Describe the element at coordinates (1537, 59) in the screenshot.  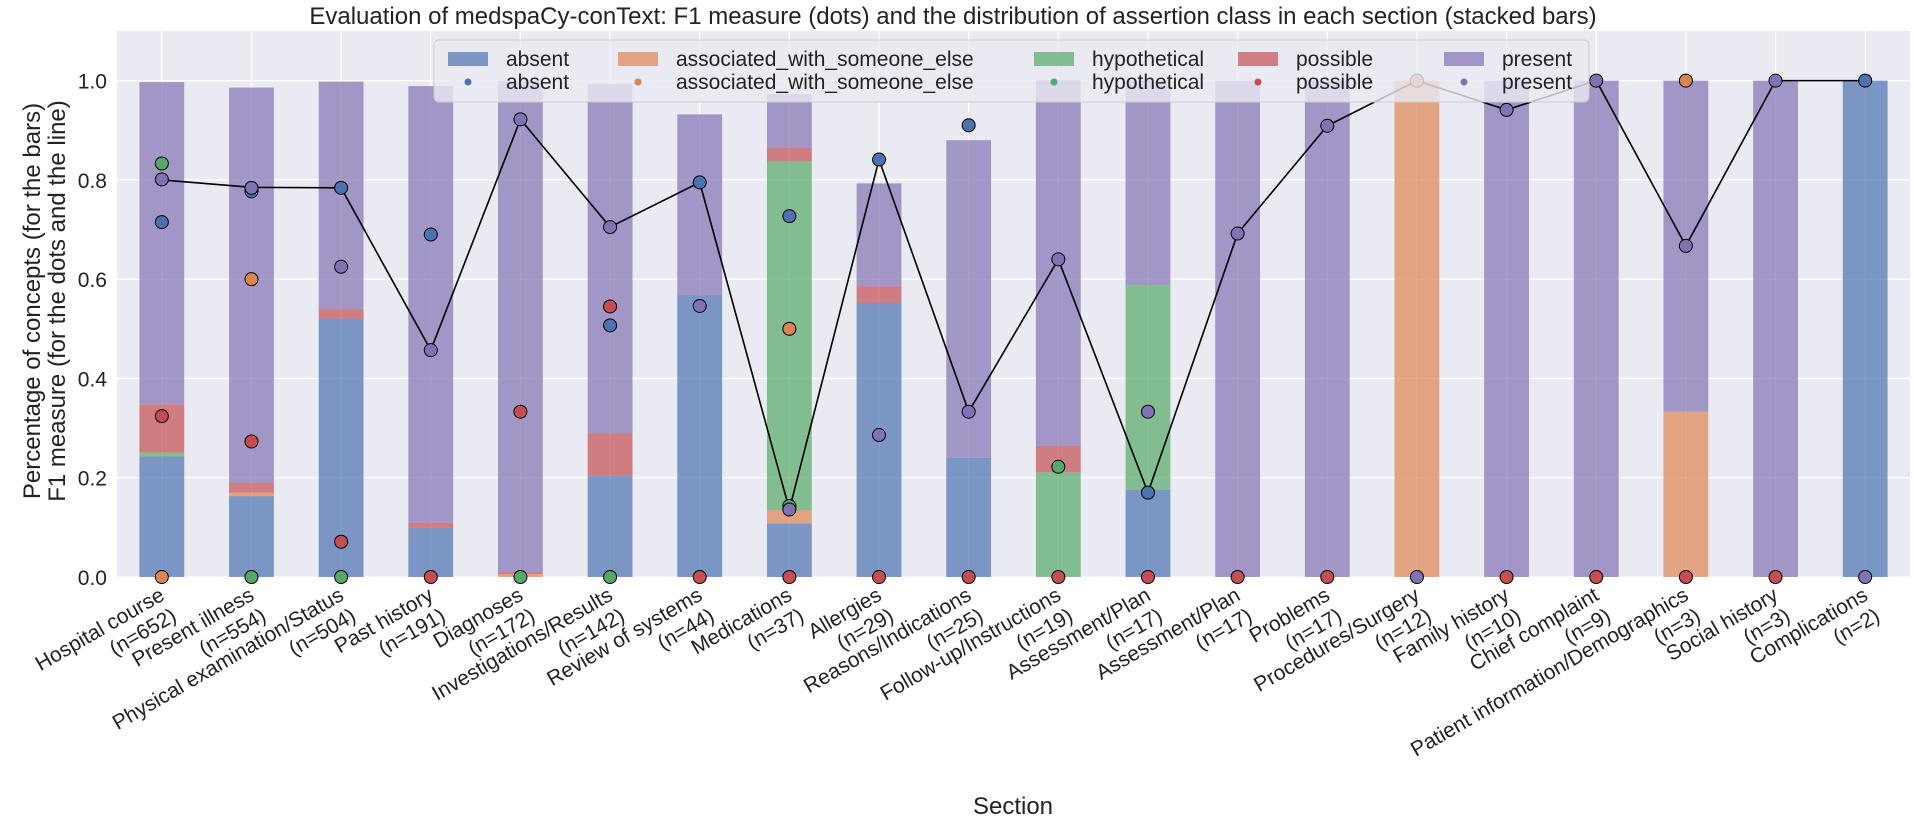
I see `legend-label-present: present` at that location.